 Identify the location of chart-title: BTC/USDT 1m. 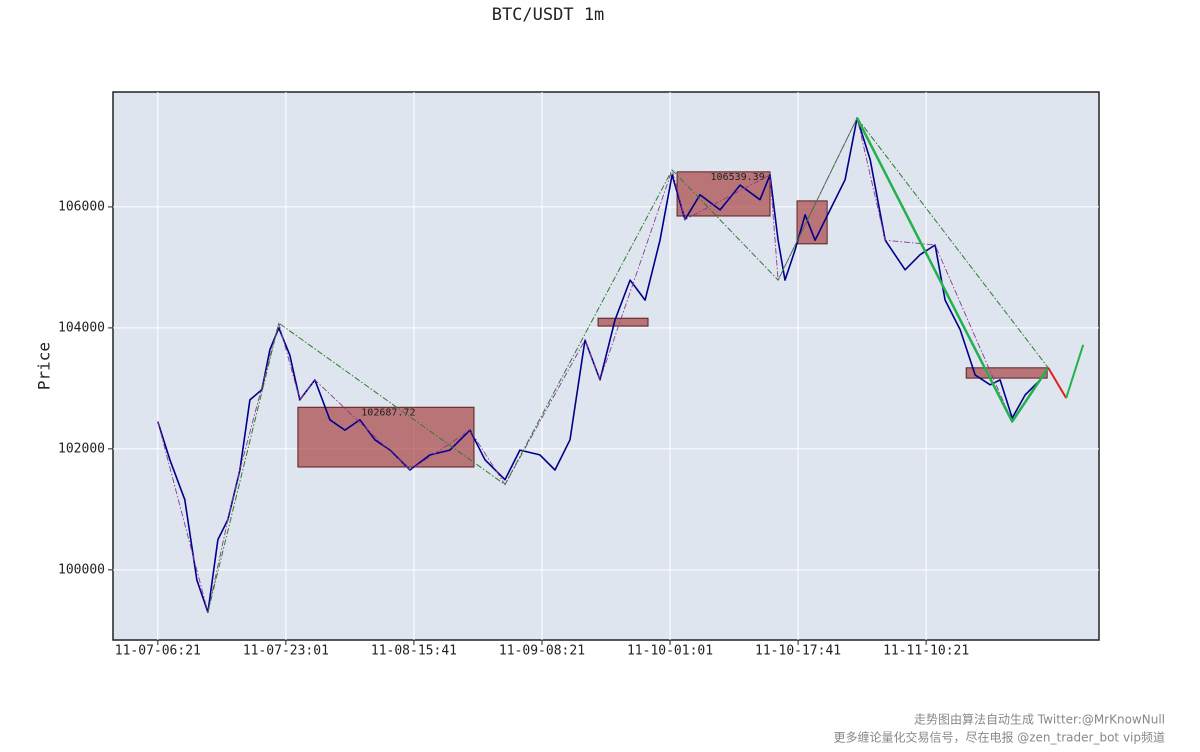
(548, 15).